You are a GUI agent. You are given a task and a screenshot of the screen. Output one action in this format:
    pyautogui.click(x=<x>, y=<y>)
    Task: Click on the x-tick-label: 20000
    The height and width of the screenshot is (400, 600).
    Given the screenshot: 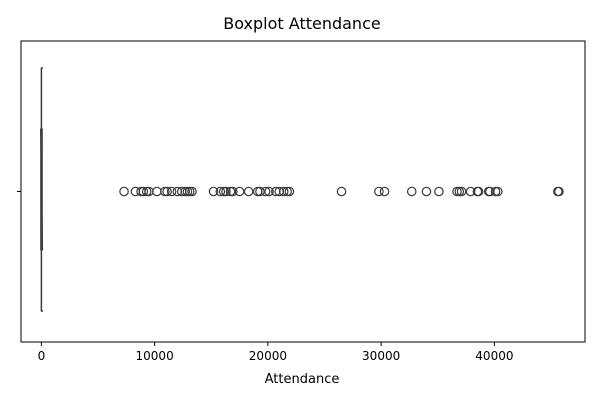 What is the action you would take?
    pyautogui.click(x=268, y=356)
    